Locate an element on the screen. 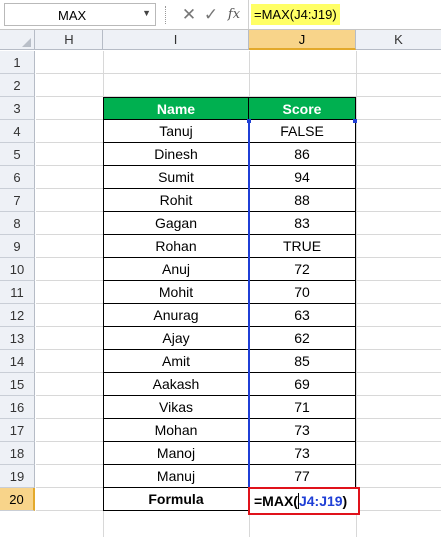  name-cell: Sumit is located at coordinates (176, 177).